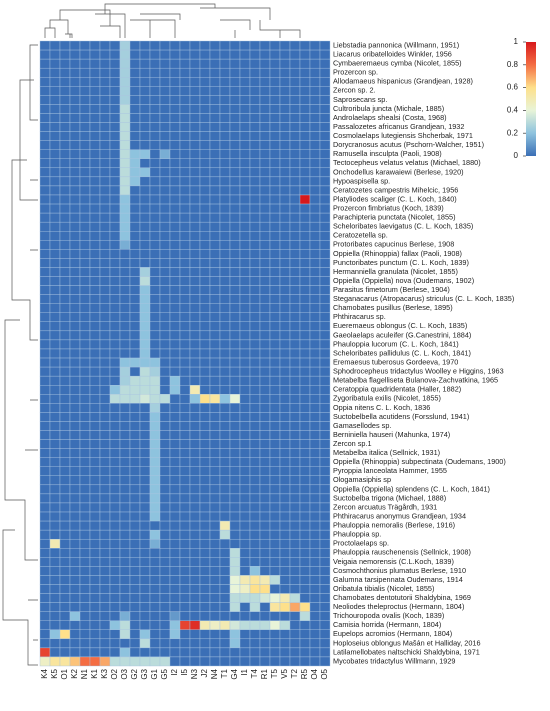  I want to click on row-dendrogram, so click(20, 355).